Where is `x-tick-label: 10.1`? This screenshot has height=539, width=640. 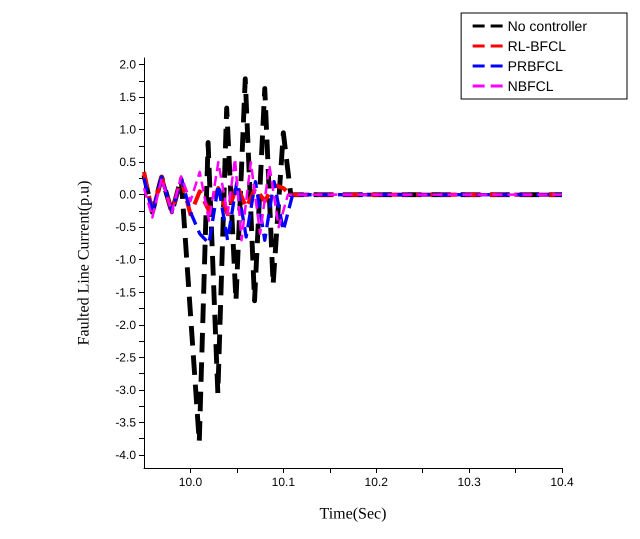
x-tick-label: 10.1 is located at coordinates (284, 482).